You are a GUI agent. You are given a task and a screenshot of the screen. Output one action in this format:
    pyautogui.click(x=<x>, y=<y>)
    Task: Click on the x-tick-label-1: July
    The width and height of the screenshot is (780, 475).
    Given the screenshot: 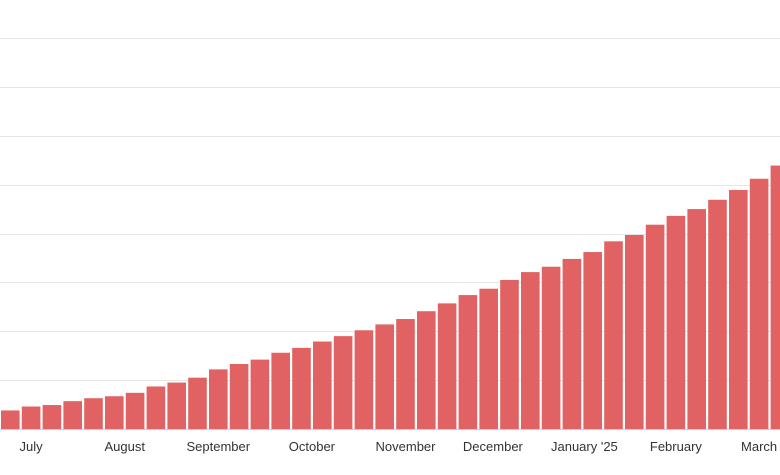 What is the action you would take?
    pyautogui.click(x=32, y=446)
    